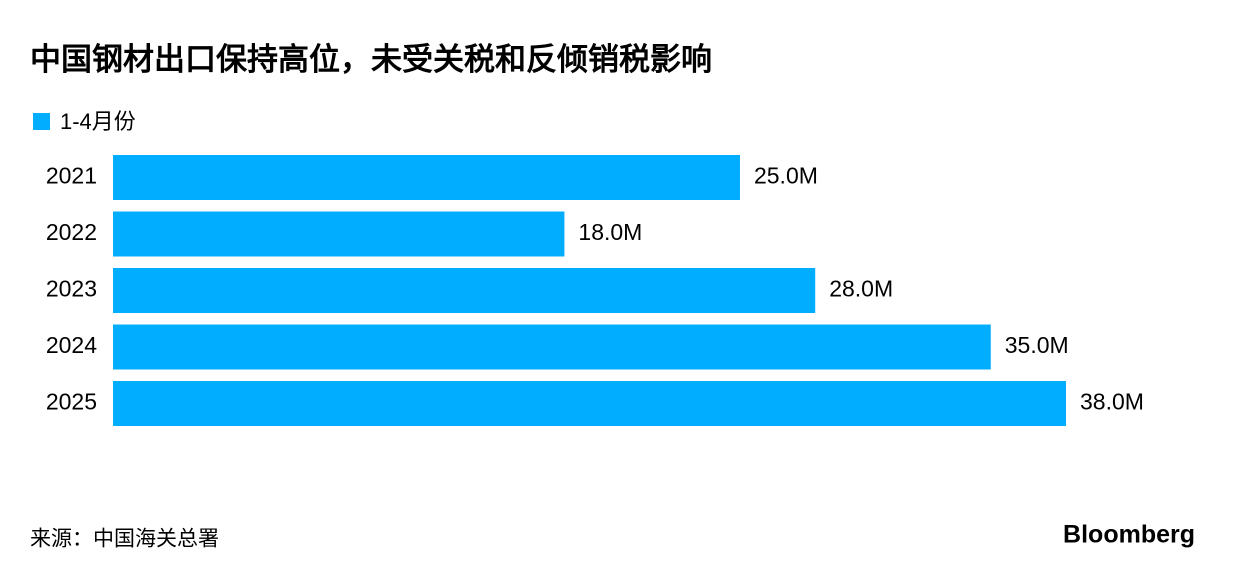 Image resolution: width=1235 pixels, height=580 pixels. Describe the element at coordinates (371, 59) in the screenshot. I see `chart-title: 中国钢材出口保持高位，未受关税和反倾销税影响` at that location.